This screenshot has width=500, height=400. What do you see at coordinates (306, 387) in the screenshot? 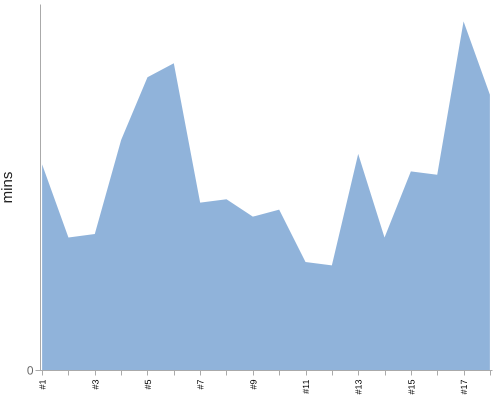
I see `x-tick-label: #11` at bounding box center [306, 387].